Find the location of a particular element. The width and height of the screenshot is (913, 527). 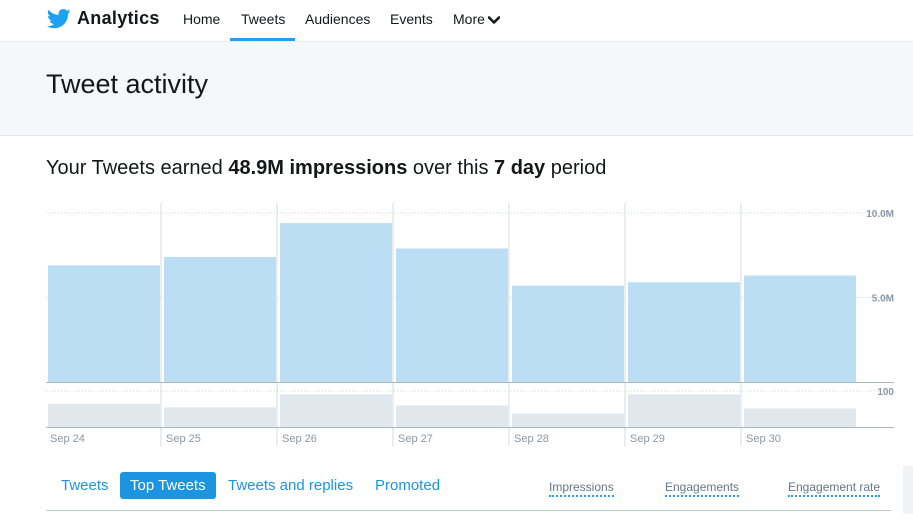

summary-middle: over this is located at coordinates (451, 168).